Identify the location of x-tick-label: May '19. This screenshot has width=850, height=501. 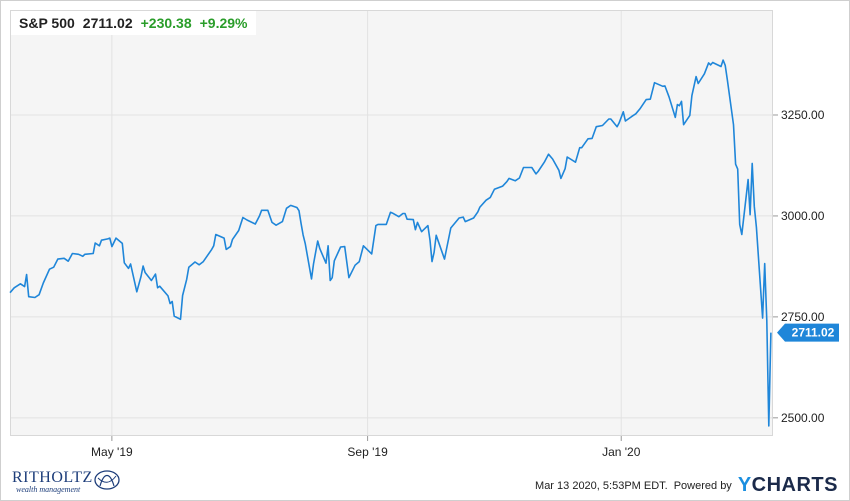
(112, 452).